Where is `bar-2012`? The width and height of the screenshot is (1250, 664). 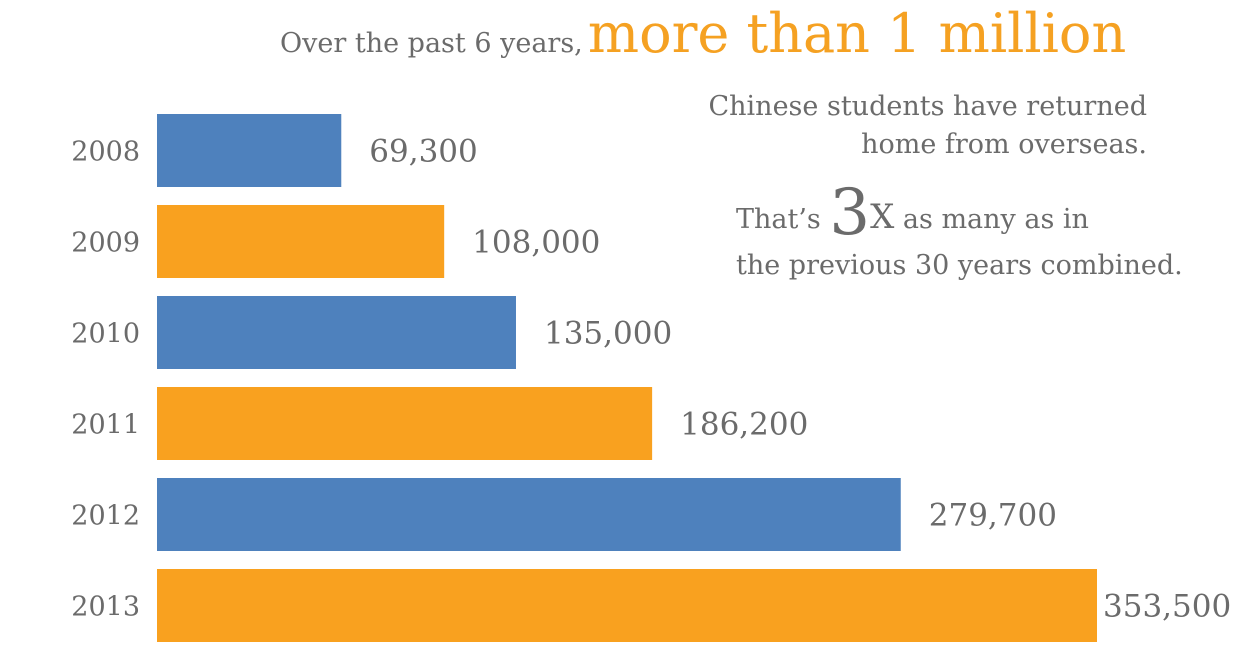
bar-2012 is located at coordinates (529, 514).